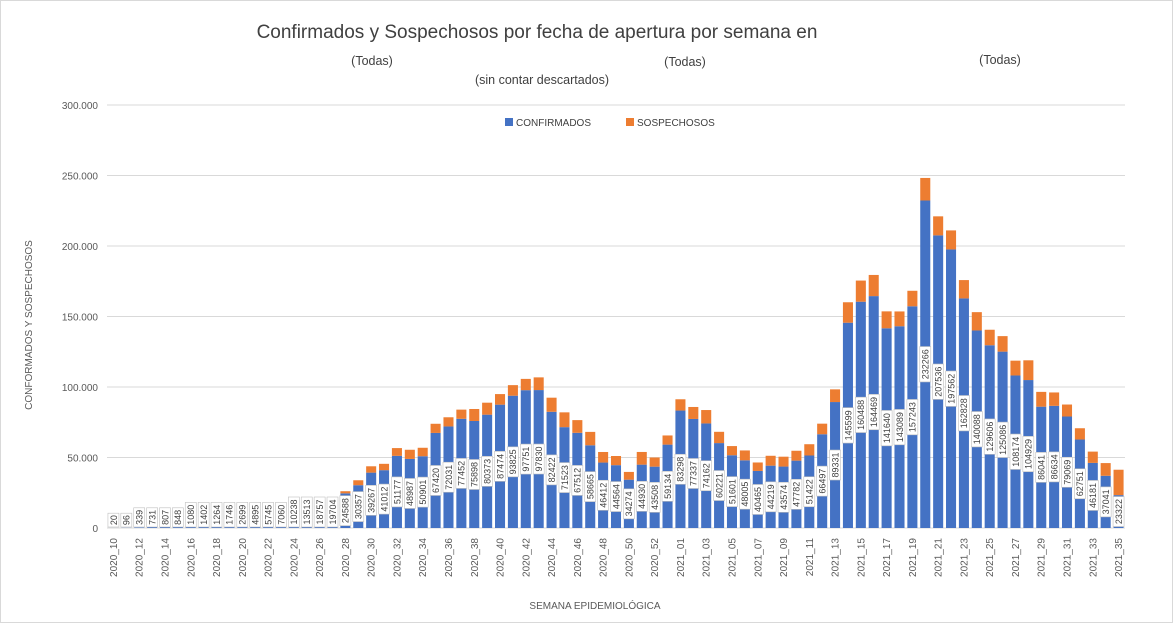 Image resolution: width=1173 pixels, height=623 pixels. What do you see at coordinates (509, 122) in the screenshot?
I see `legend-swatch-confirmados` at bounding box center [509, 122].